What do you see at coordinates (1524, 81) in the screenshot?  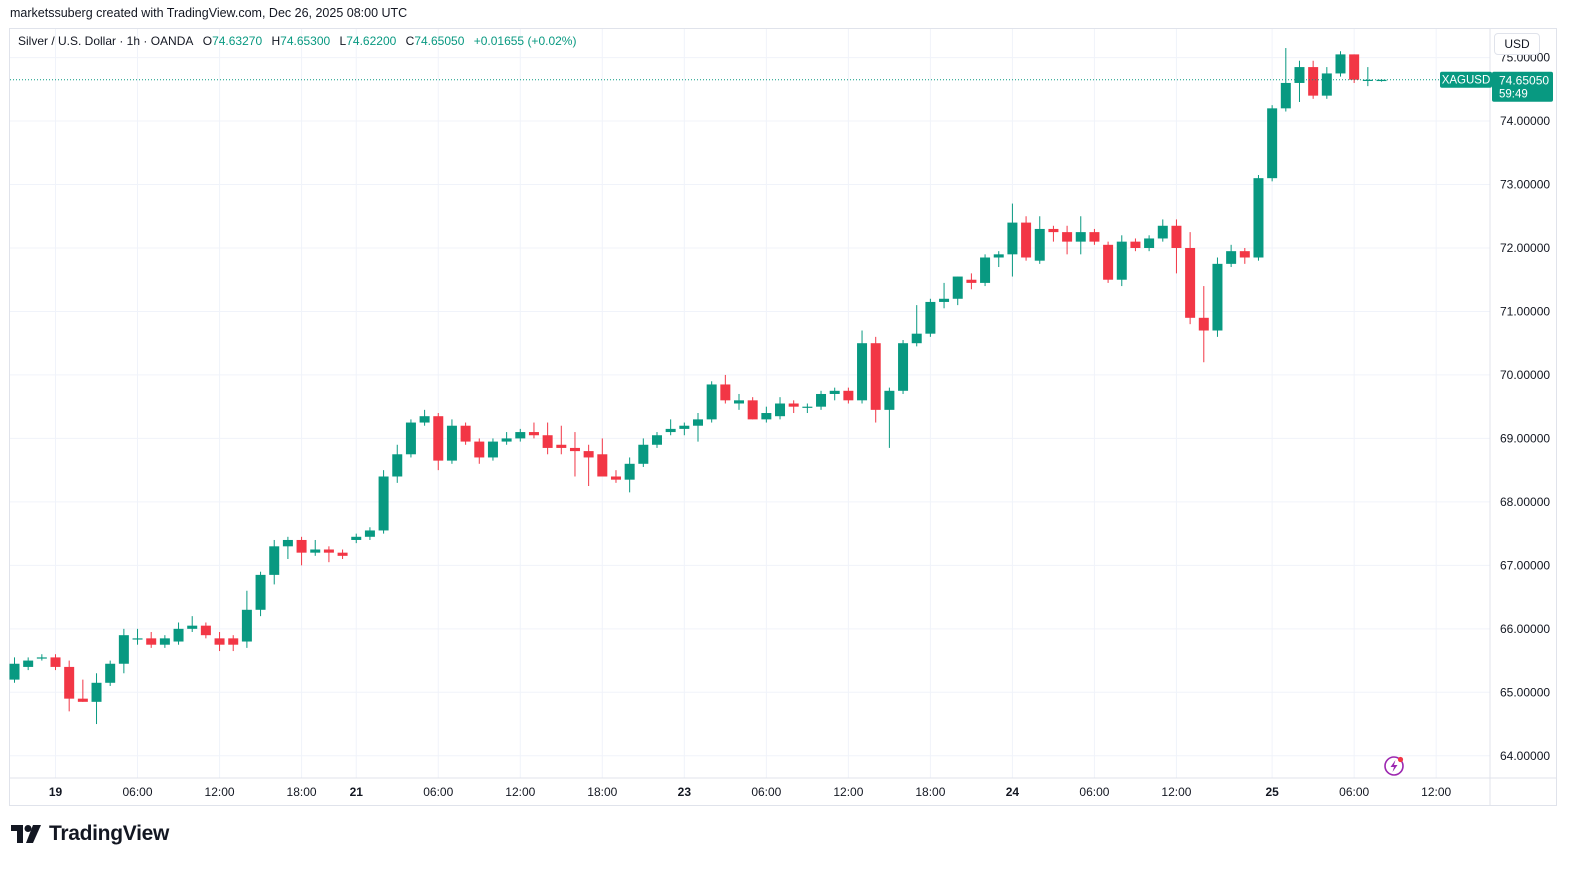 I see `price-tag: 74.65050` at bounding box center [1524, 81].